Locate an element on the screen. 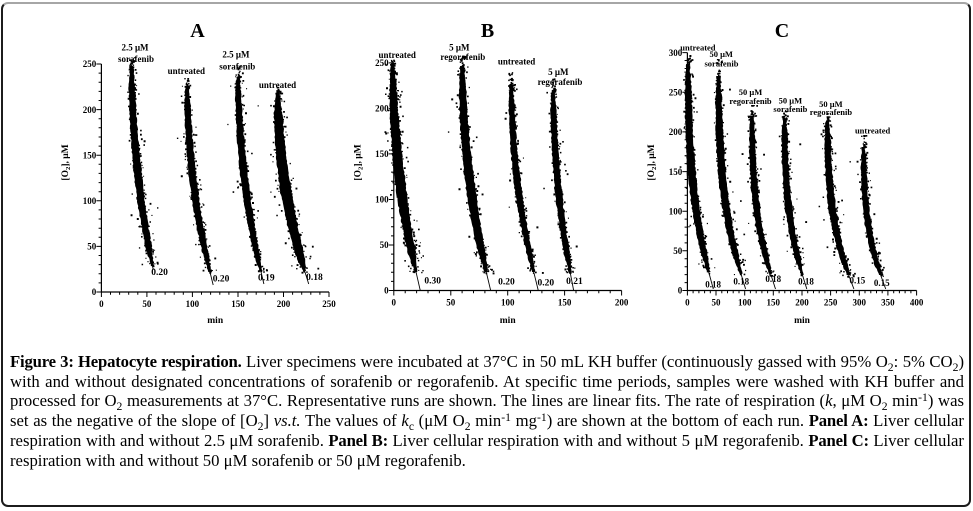  svg-text: 350 is located at coordinates (888, 302).